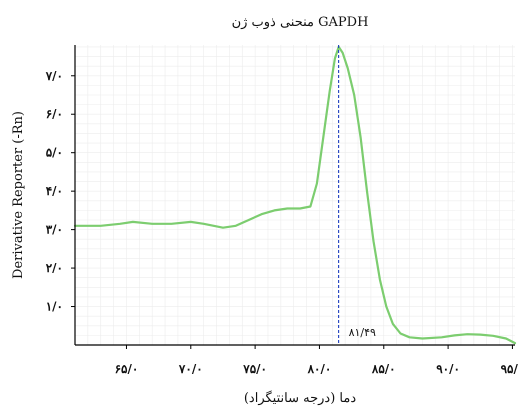 This screenshot has height=418, width=520. Describe the element at coordinates (54, 268) in the screenshot. I see `y-tick-label: ۲/۰` at that location.